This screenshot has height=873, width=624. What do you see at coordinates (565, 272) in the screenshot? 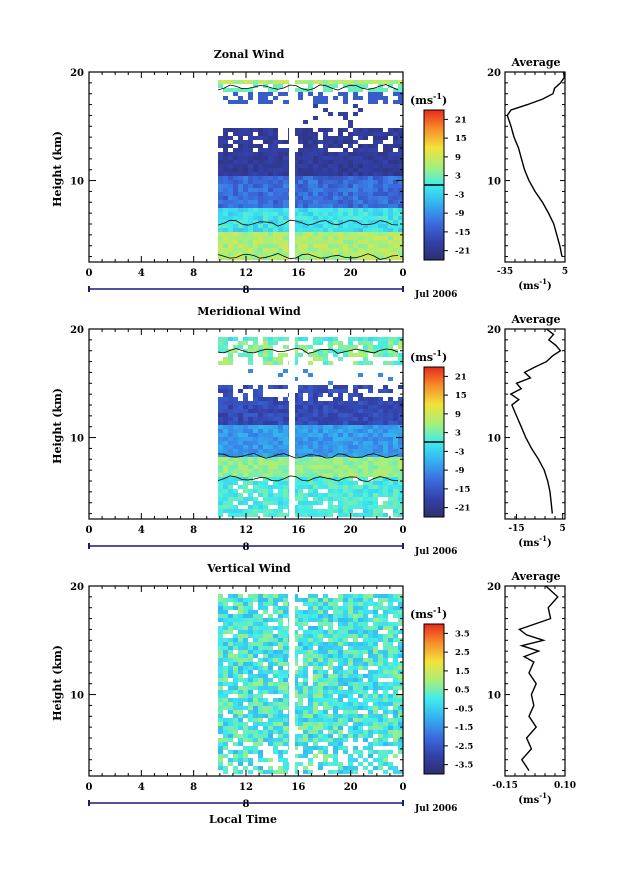
I see `average-x-tick-label: 5` at bounding box center [565, 272].